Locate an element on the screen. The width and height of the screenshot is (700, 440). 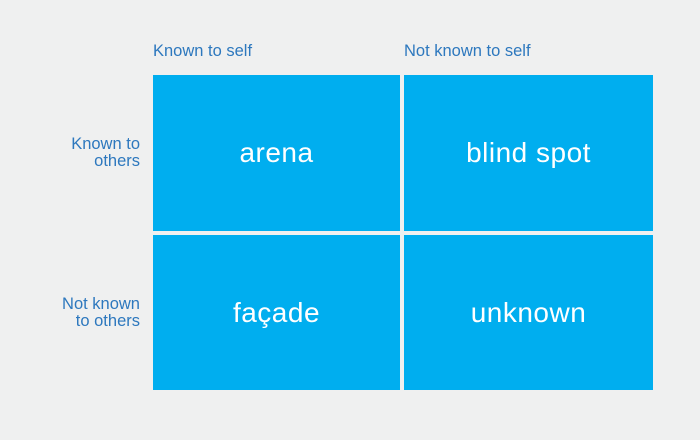
quadrant-facade: façade is located at coordinates (276, 312).